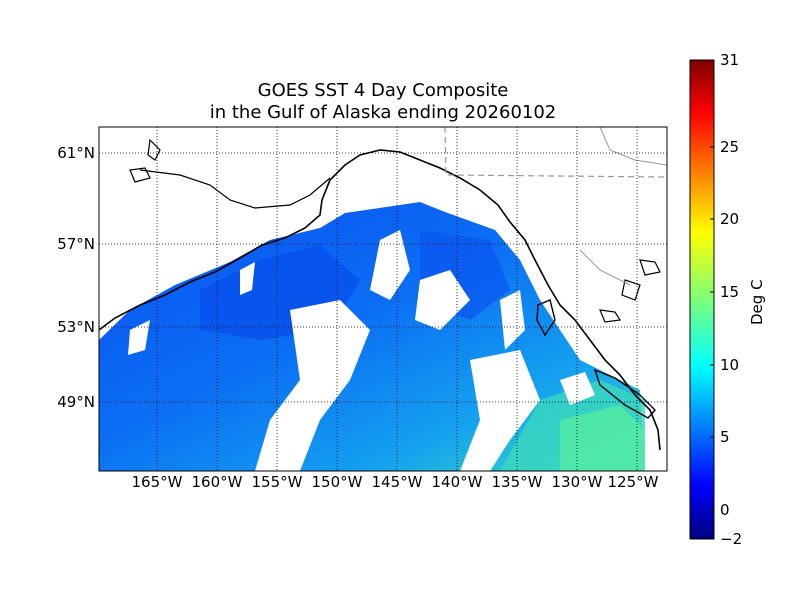 This screenshot has height=600, width=800. What do you see at coordinates (731, 539) in the screenshot?
I see `colorbar-tick-minus-2: −2` at bounding box center [731, 539].